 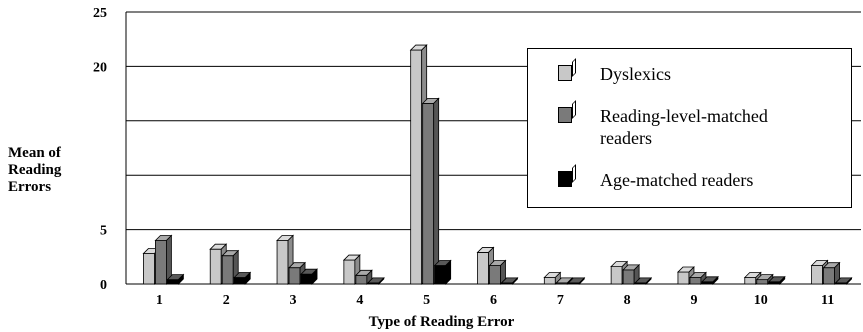 I want to click on legend-label-reading-level: Reading-level-matched readers, so click(x=684, y=127).